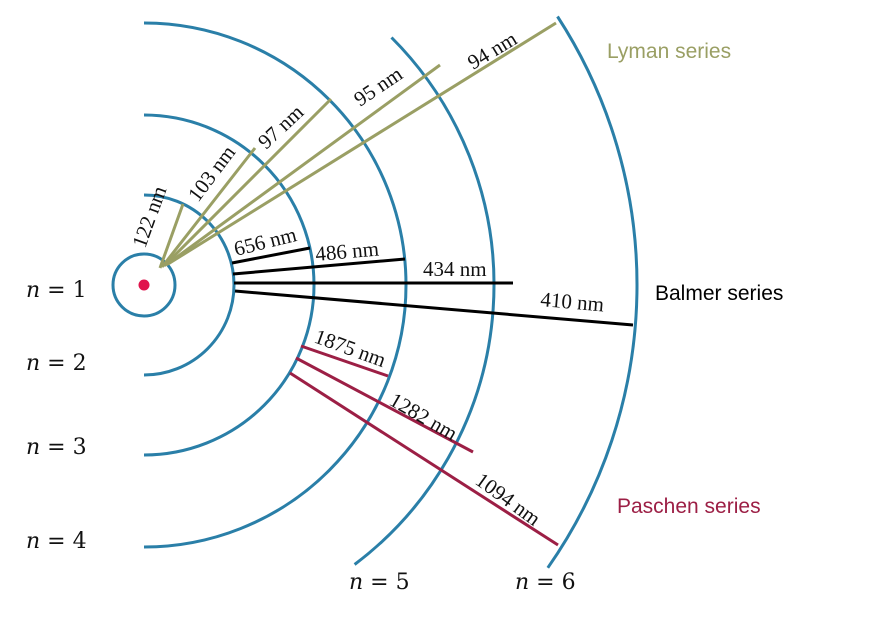 The image size is (884, 632). I want to click on level-label-n6: n = 6, so click(545, 582).